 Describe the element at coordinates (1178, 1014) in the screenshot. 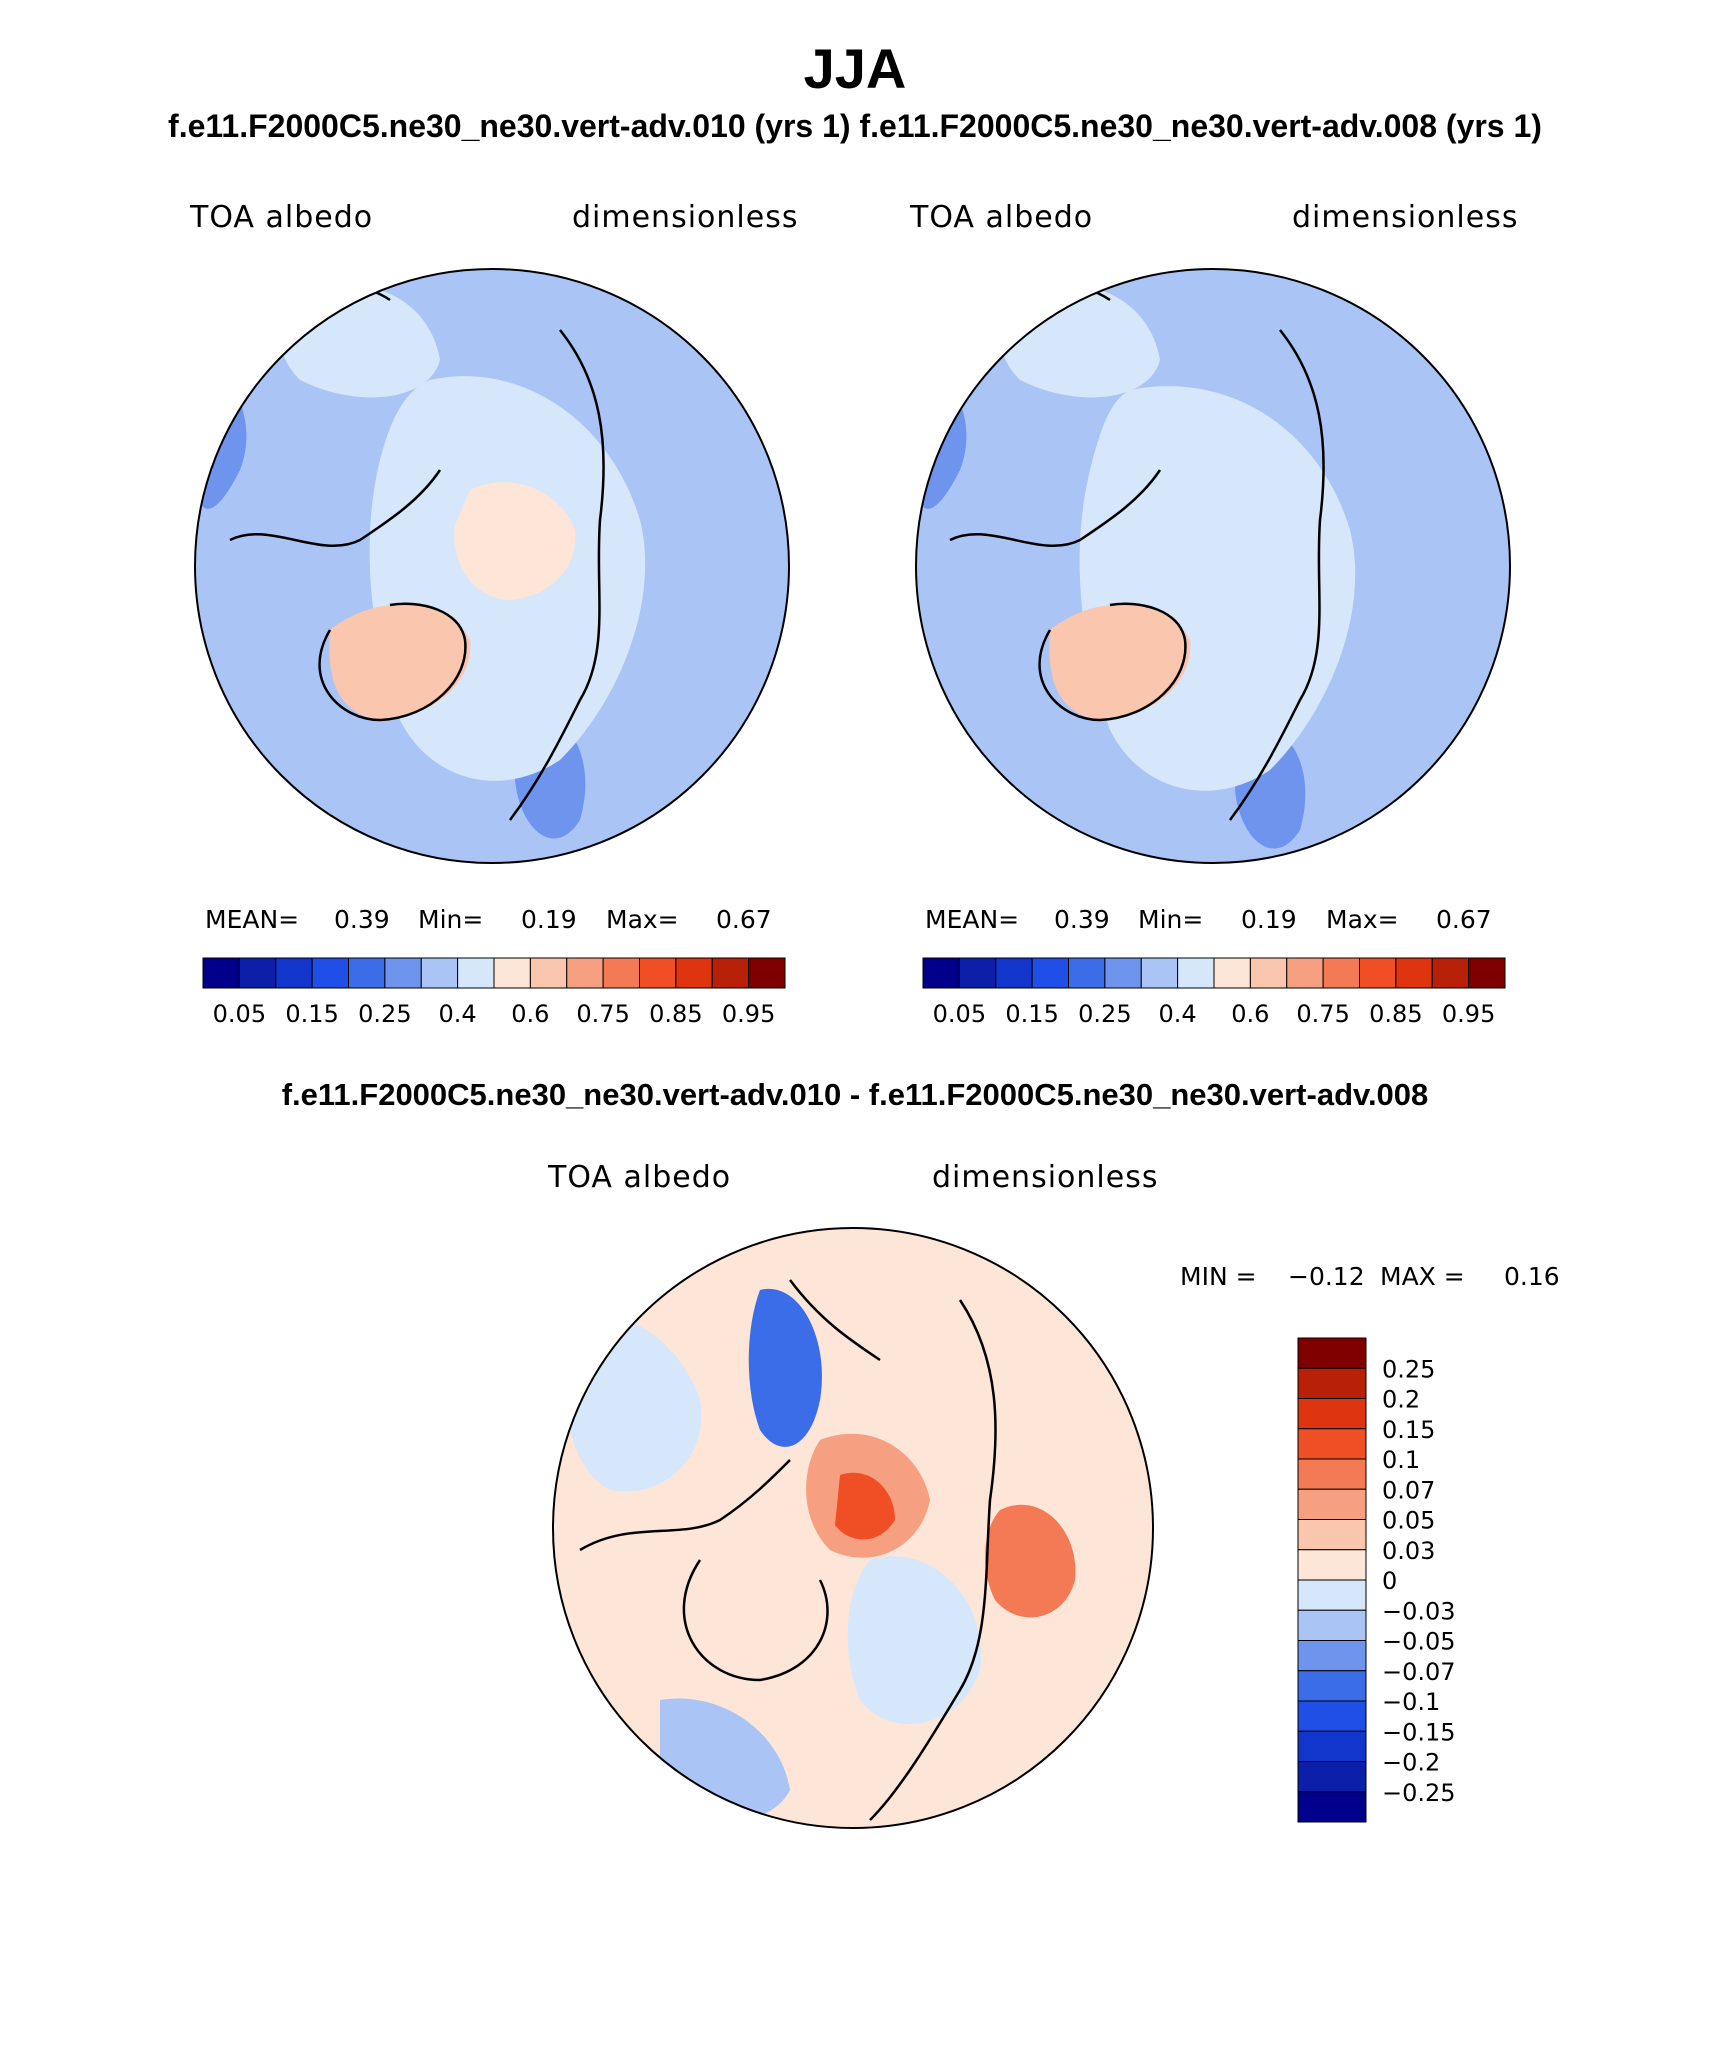

I see `panel2-colorbar-tick-label: 0.4` at that location.